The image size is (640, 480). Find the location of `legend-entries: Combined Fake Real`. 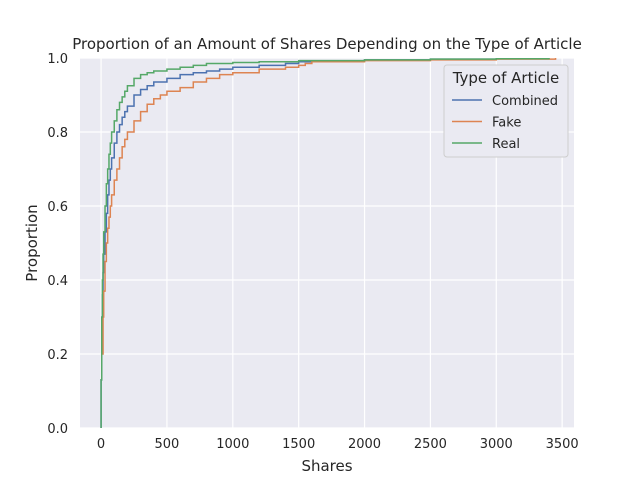

legend-entries: Combined Fake Real is located at coordinates (505, 123).